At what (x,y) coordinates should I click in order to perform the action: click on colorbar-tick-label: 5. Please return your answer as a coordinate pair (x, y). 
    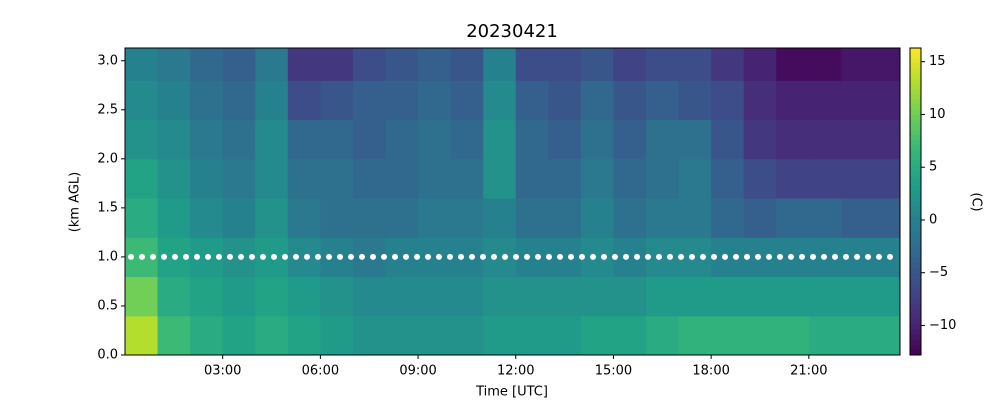
    Looking at the image, I should click on (933, 167).